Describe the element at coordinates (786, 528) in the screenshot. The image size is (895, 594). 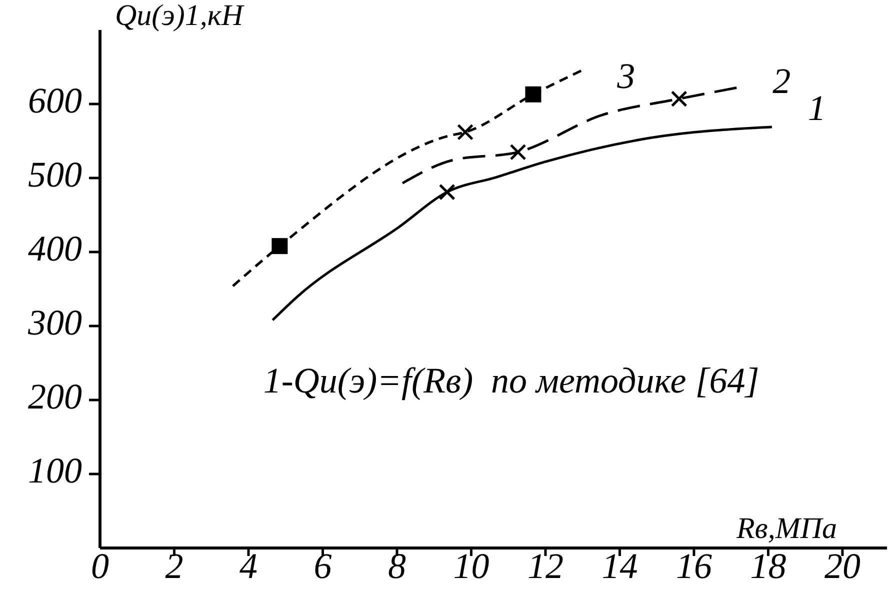
I see `x-axis-title: Rв,МПа` at that location.